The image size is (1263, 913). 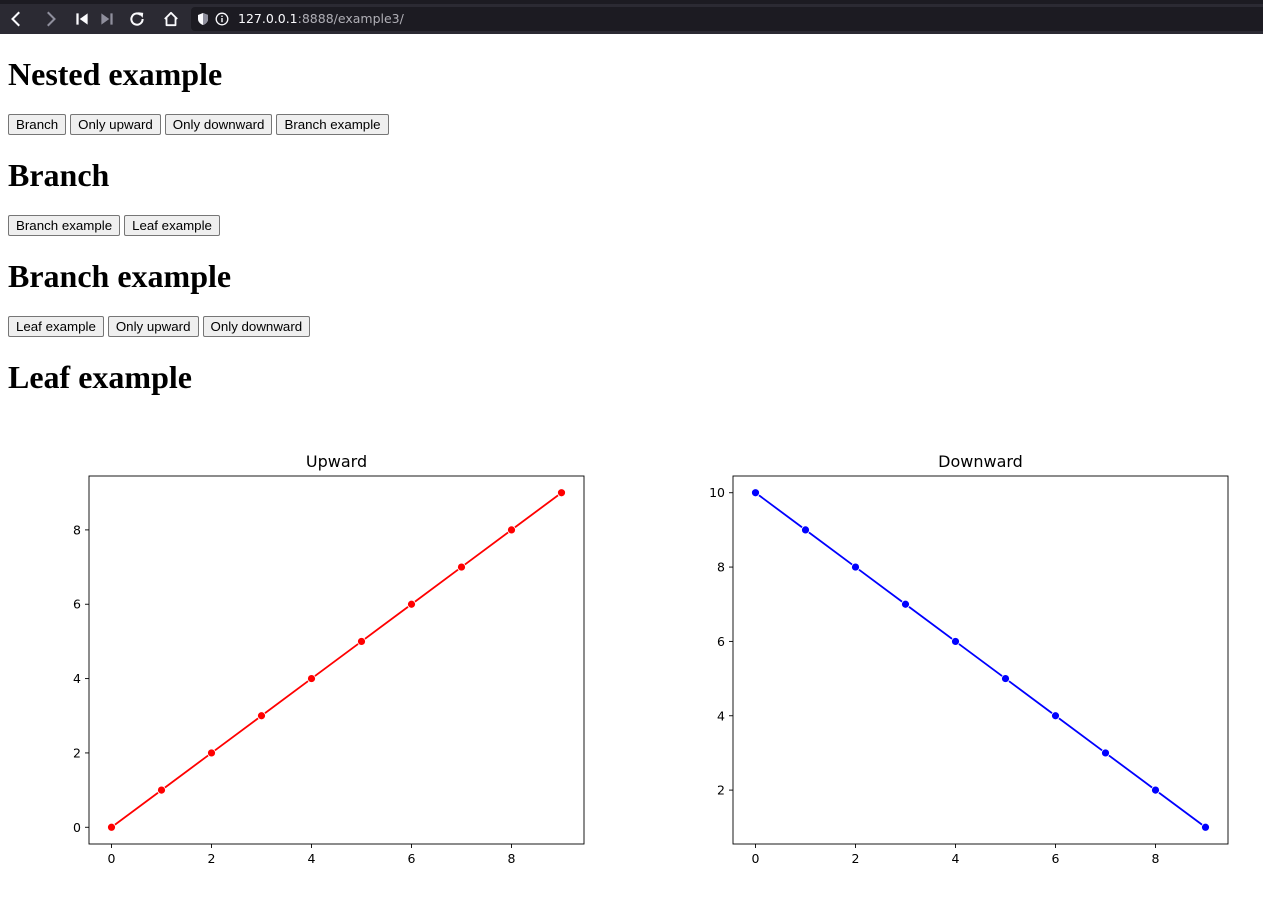 I want to click on browser-toolbar: 127.0.0.1:8888/example3/, so click(x=631, y=17).